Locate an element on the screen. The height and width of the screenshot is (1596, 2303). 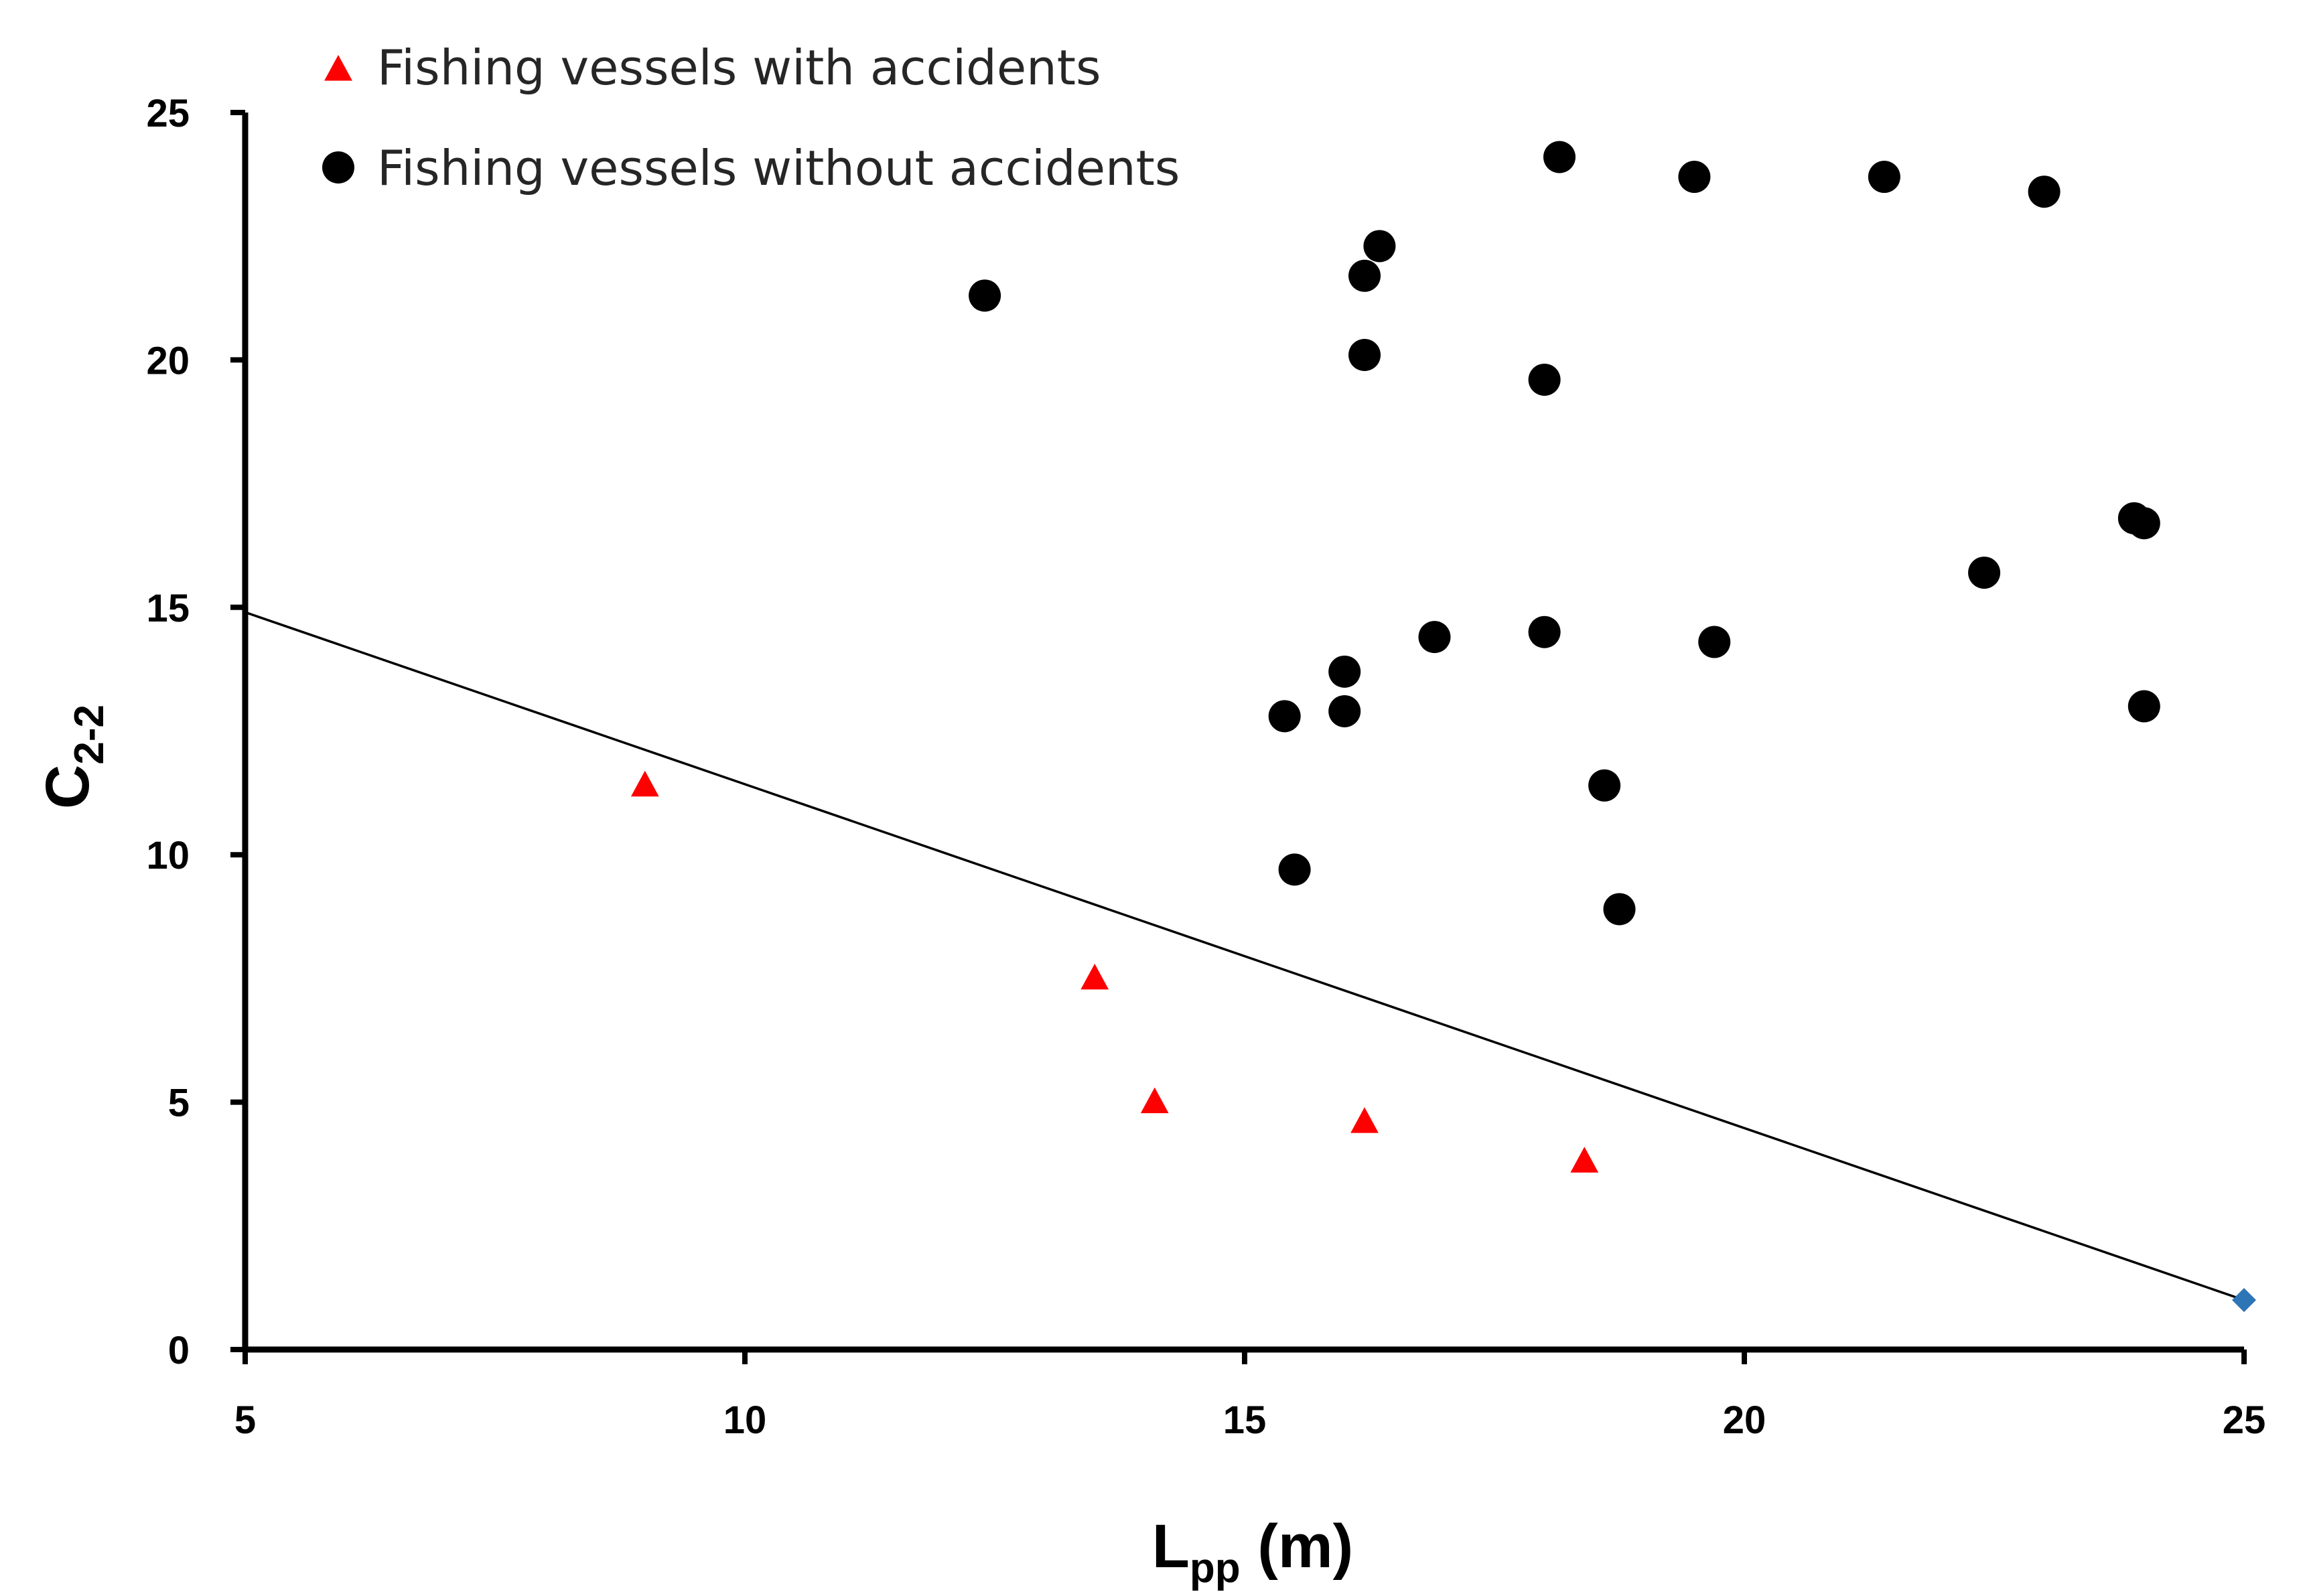
y-tick-label: 10 is located at coordinates (168, 855).